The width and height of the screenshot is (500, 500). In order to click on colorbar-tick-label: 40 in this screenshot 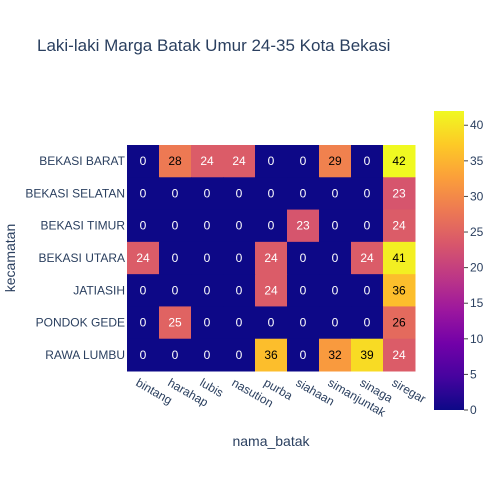, I will do `click(477, 125)`.